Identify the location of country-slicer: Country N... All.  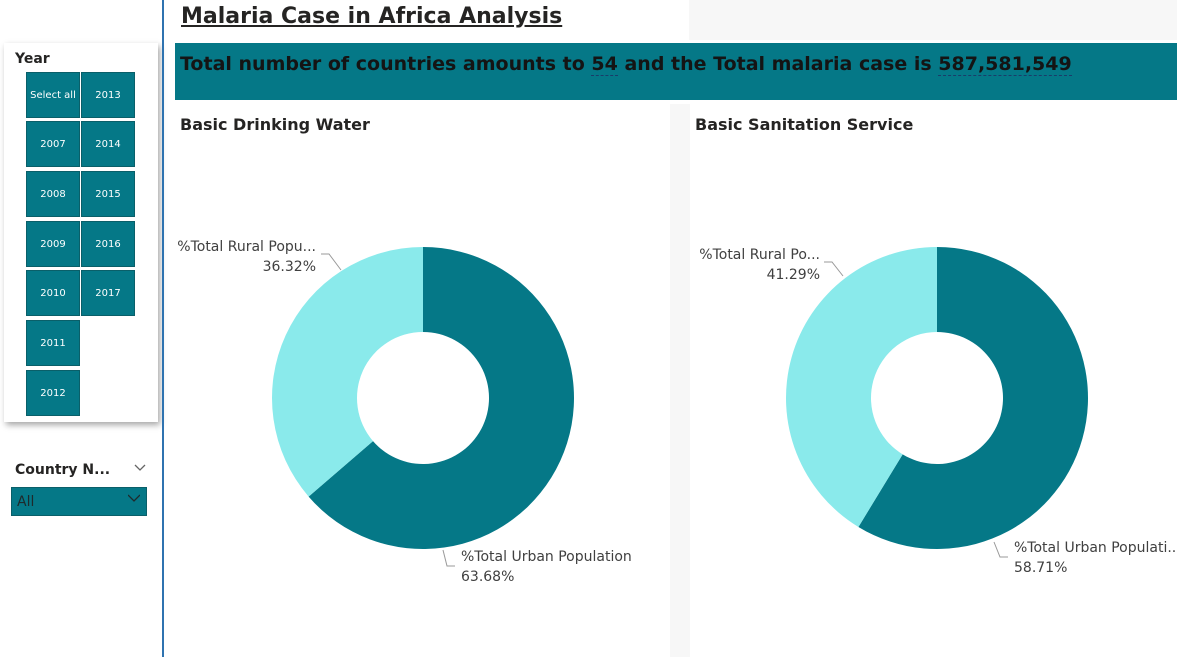
(80, 489).